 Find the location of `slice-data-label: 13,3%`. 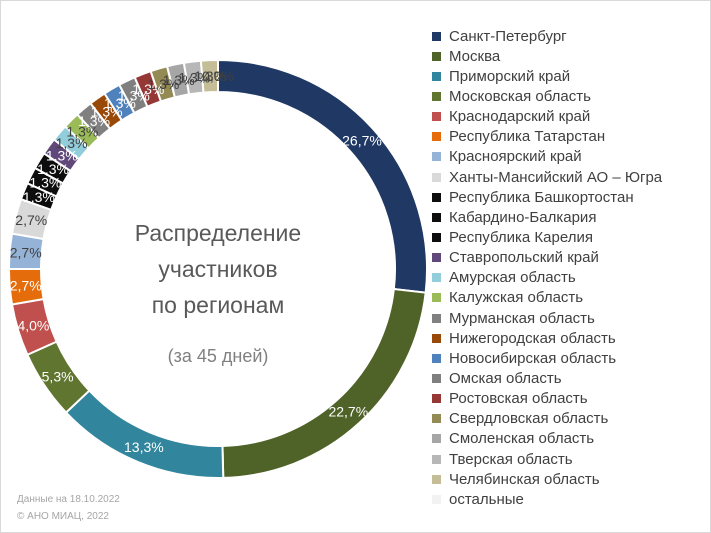

slice-data-label: 13,3% is located at coordinates (144, 447).